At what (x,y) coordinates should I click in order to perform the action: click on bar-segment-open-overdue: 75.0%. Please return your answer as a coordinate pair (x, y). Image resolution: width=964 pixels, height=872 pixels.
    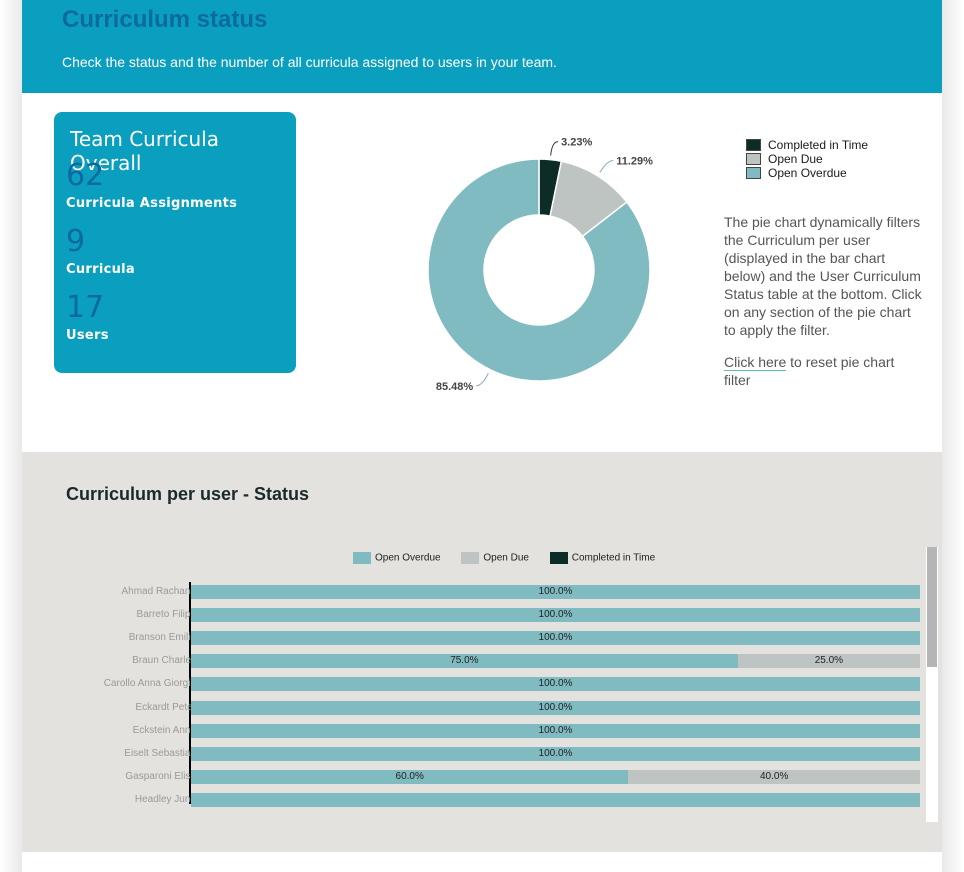
    Looking at the image, I should click on (464, 661).